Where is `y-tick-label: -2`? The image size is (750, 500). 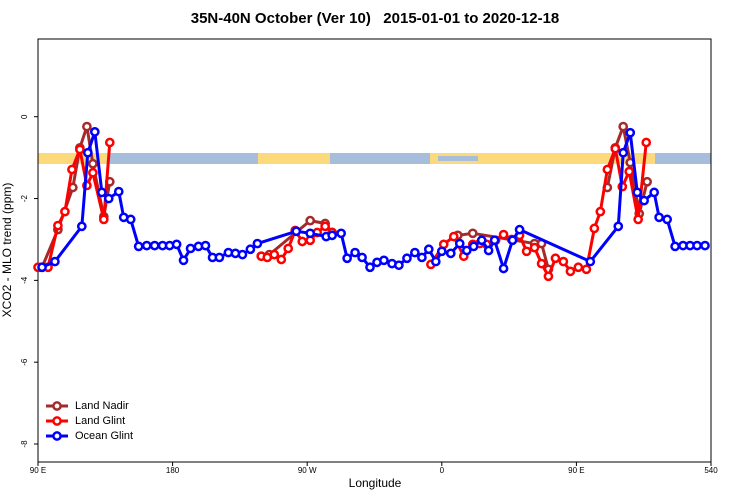 y-tick-label: -2 is located at coordinates (24, 198).